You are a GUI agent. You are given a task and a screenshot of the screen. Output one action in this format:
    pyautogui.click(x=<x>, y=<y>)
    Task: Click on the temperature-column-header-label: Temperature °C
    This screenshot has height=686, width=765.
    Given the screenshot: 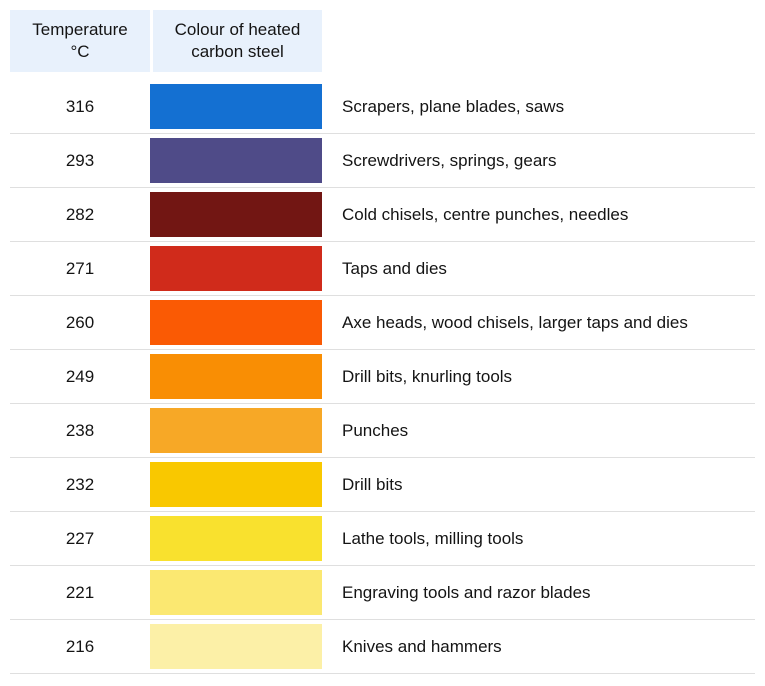 What is the action you would take?
    pyautogui.click(x=80, y=40)
    